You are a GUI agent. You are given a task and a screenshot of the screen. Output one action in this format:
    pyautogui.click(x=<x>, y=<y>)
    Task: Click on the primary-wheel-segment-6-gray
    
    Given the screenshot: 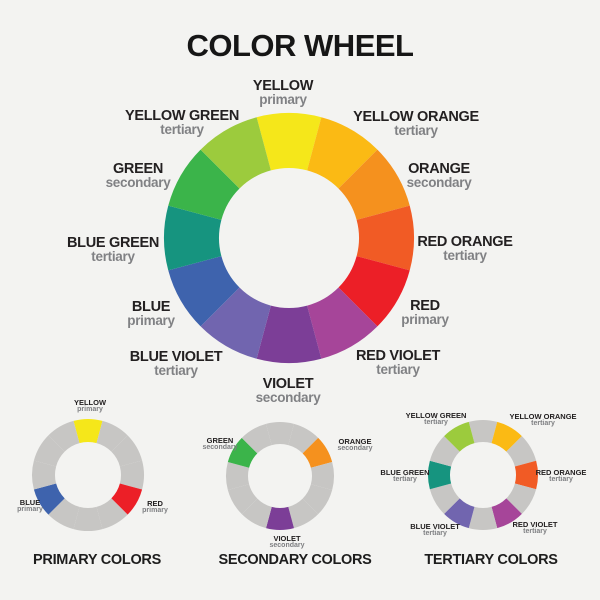 What is the action you would take?
    pyautogui.click(x=88, y=518)
    